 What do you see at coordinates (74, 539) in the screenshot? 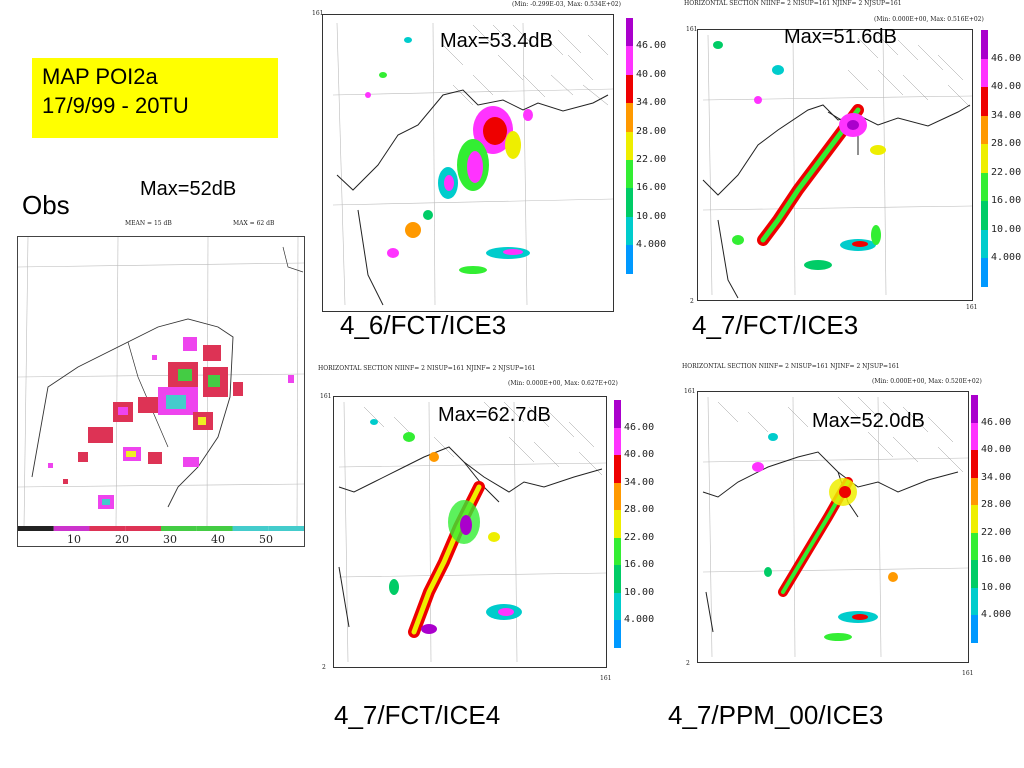
I see `obs-scale-tick-label: 10` at bounding box center [74, 539].